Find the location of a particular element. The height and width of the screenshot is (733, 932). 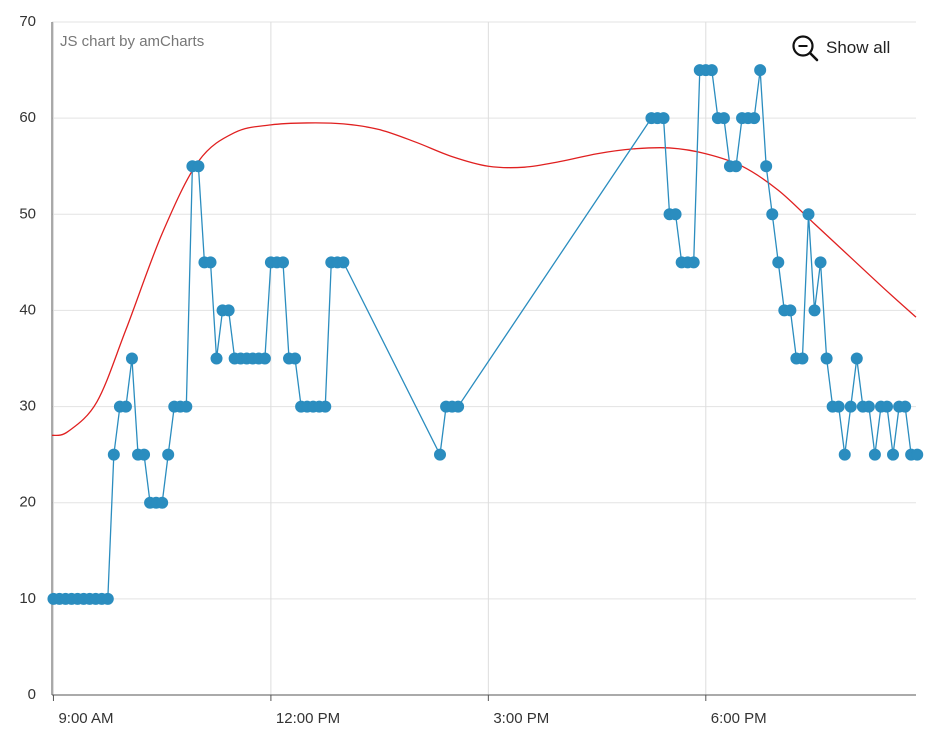

show-all-button: Show all is located at coordinates (841, 48).